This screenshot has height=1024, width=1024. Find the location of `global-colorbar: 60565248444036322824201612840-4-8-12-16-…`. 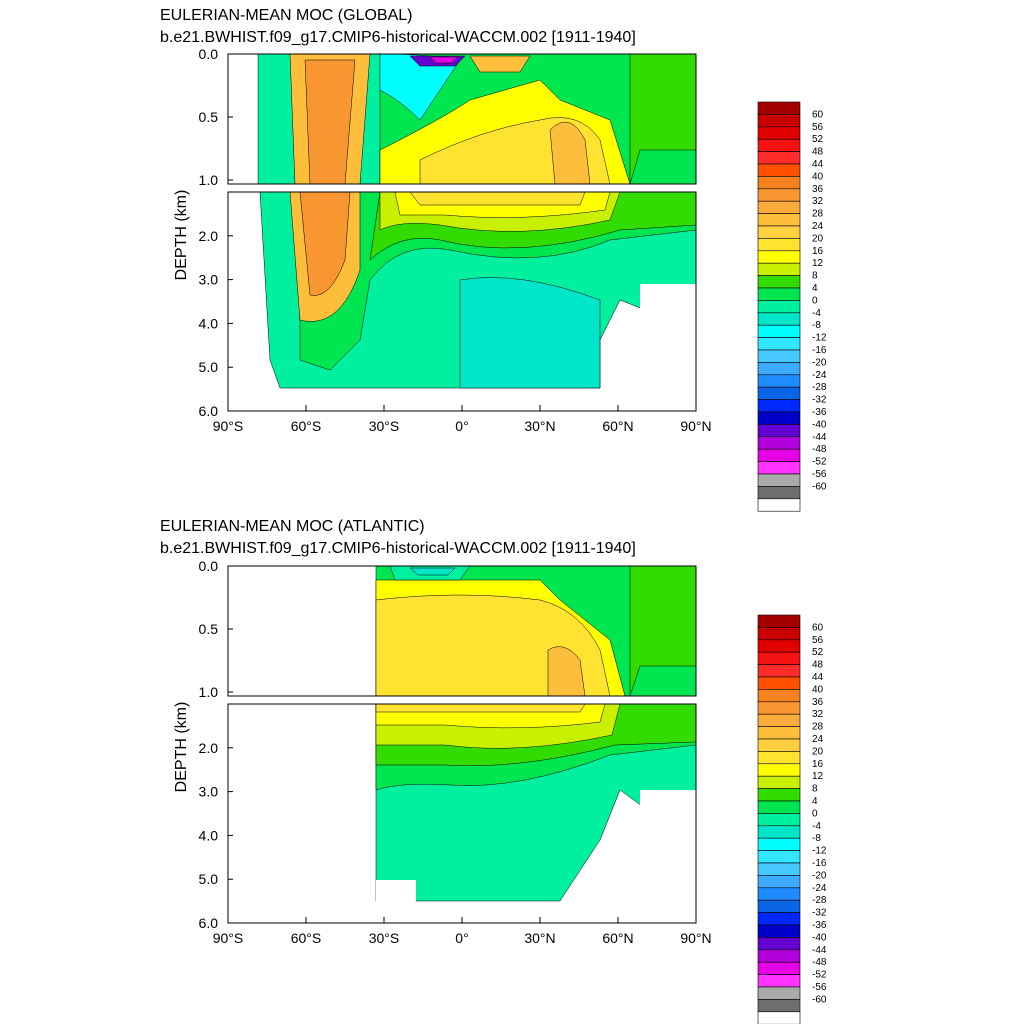

global-colorbar: 60565248444036322824201612840-4-8-12-16-… is located at coordinates (792, 306).